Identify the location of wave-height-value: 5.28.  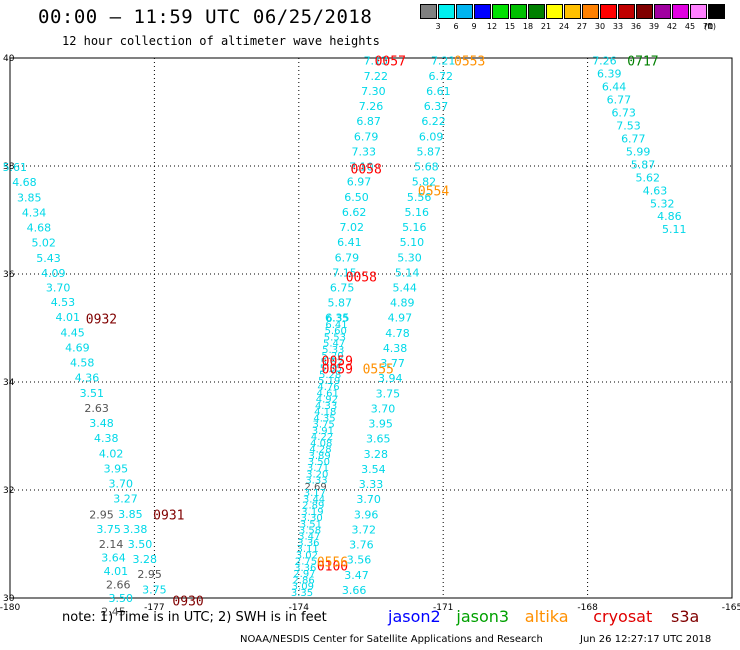
(330, 375).